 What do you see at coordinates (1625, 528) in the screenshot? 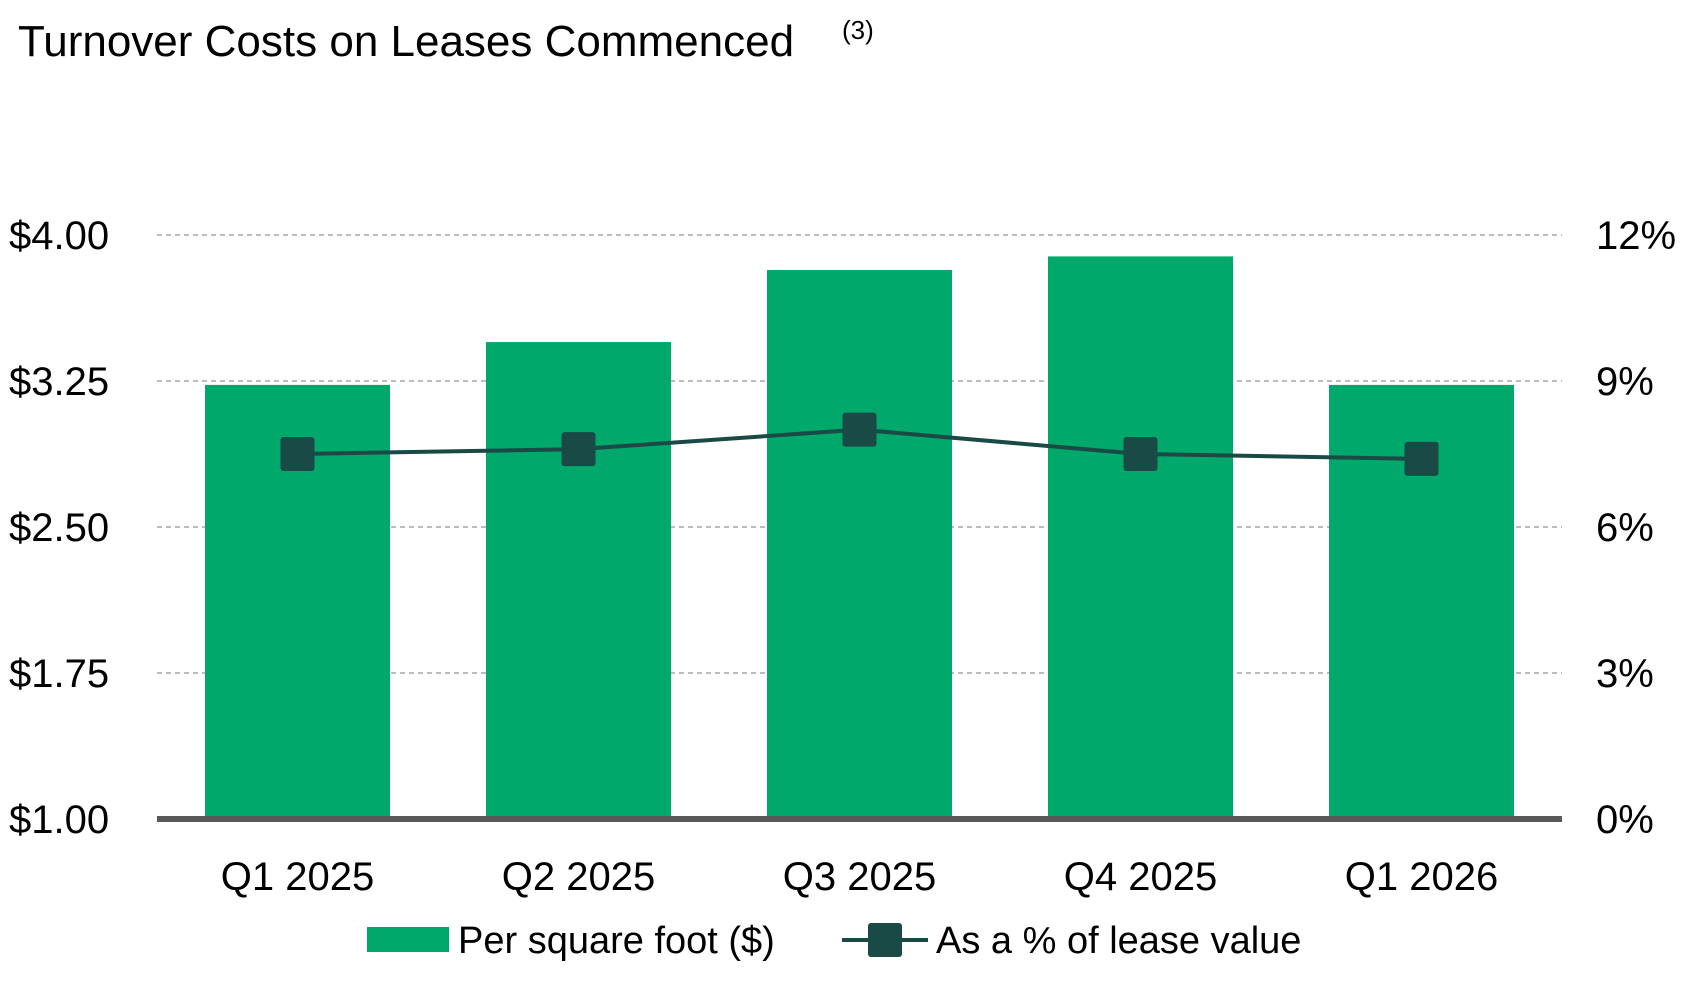
I see `right-axis-tick-label: 6%` at bounding box center [1625, 528].